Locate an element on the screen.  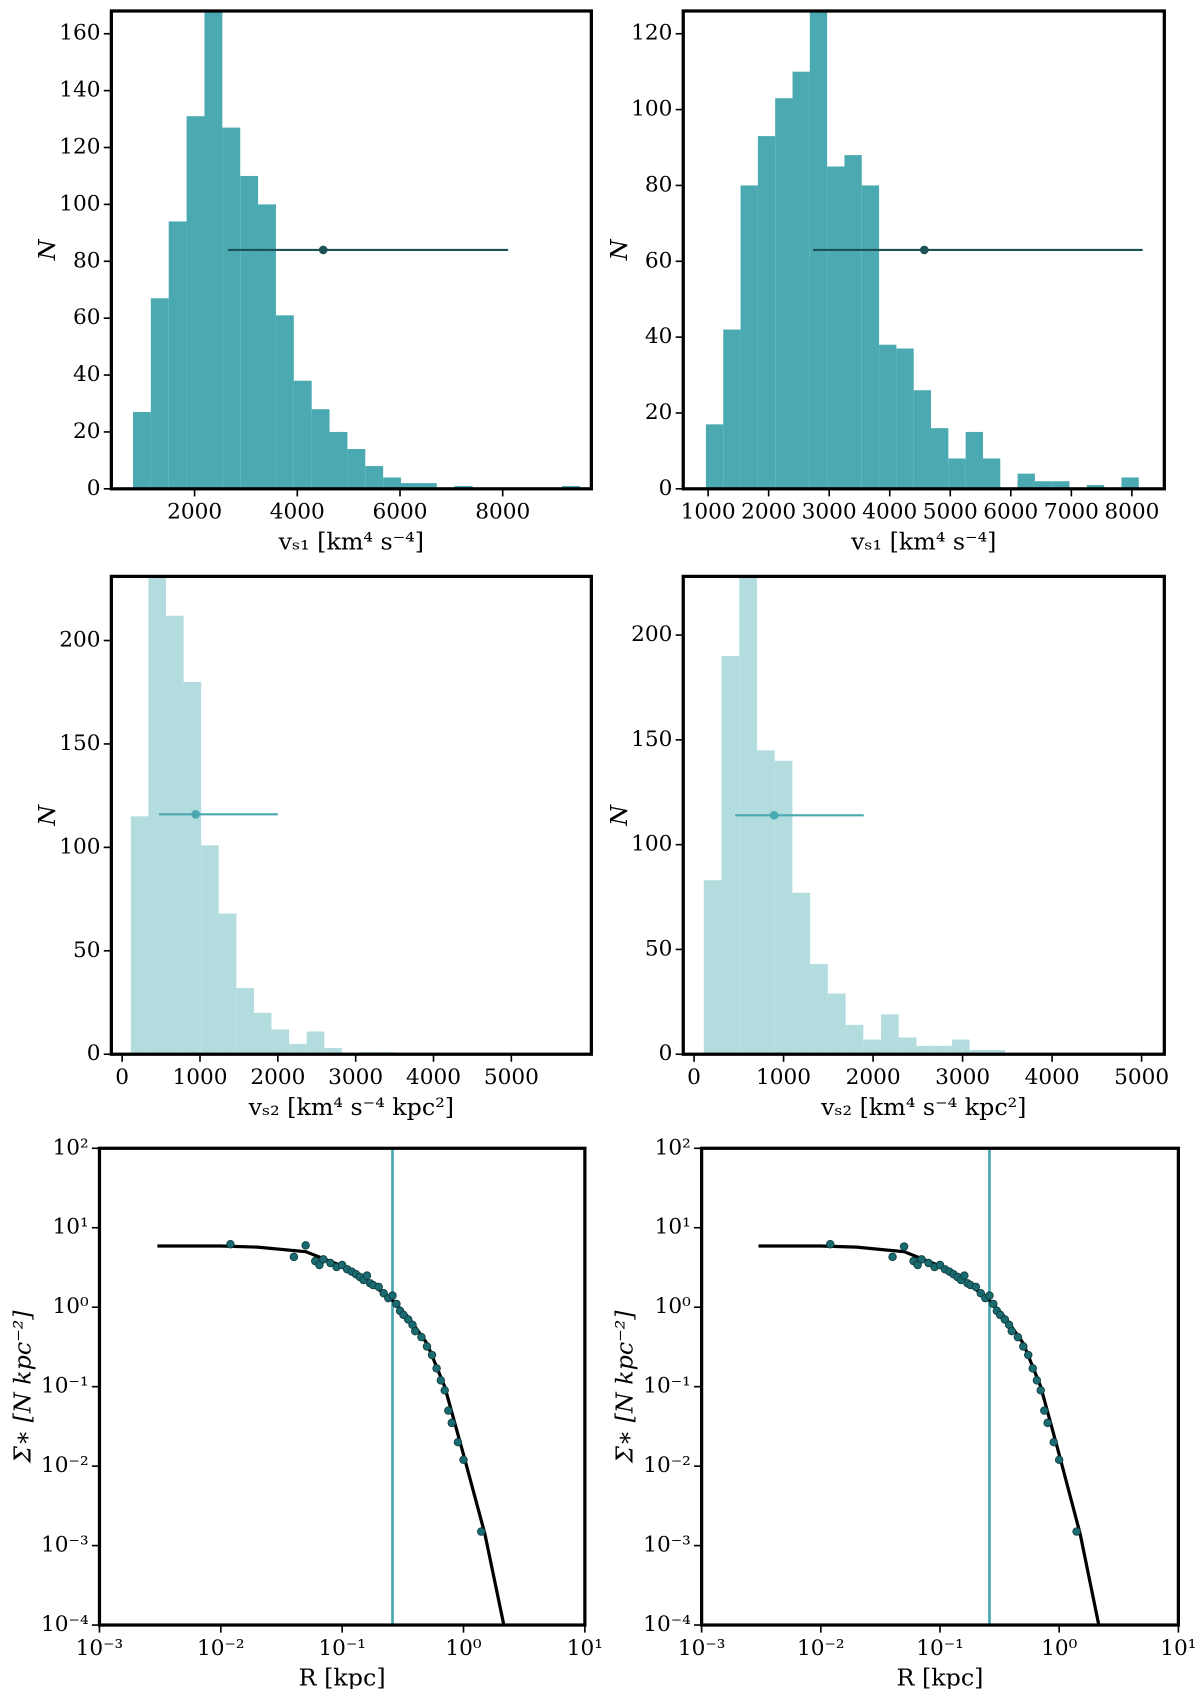
x-tick-label: 10⁻² is located at coordinates (221, 1648).